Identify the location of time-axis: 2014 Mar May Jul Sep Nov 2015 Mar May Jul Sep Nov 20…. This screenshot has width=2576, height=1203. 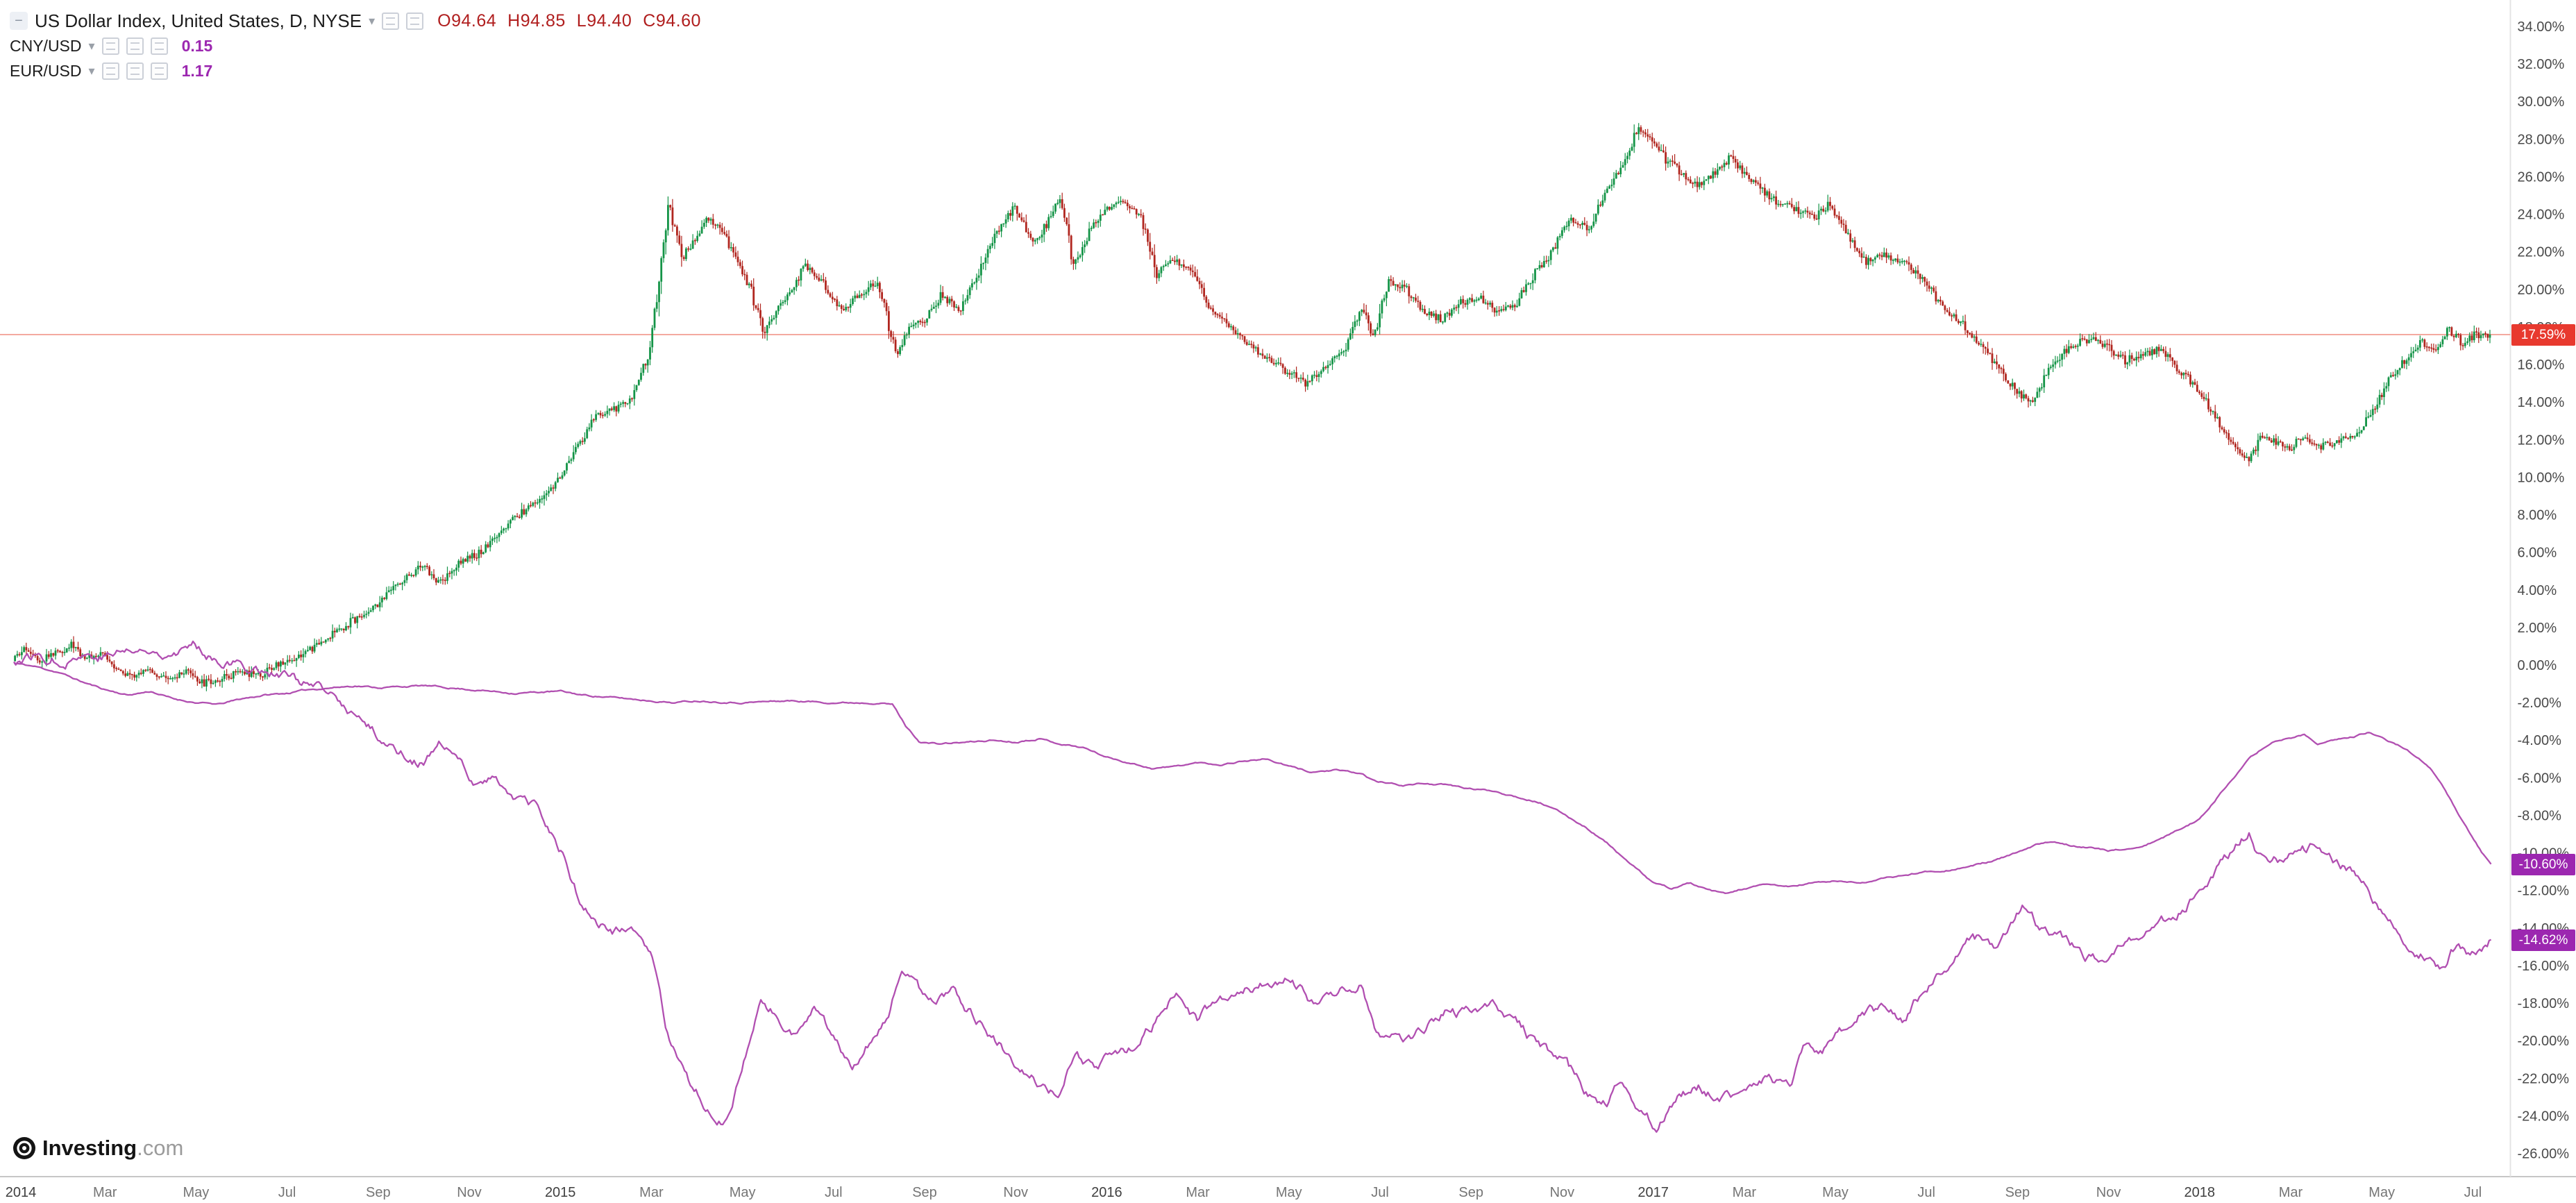
(1244, 1192).